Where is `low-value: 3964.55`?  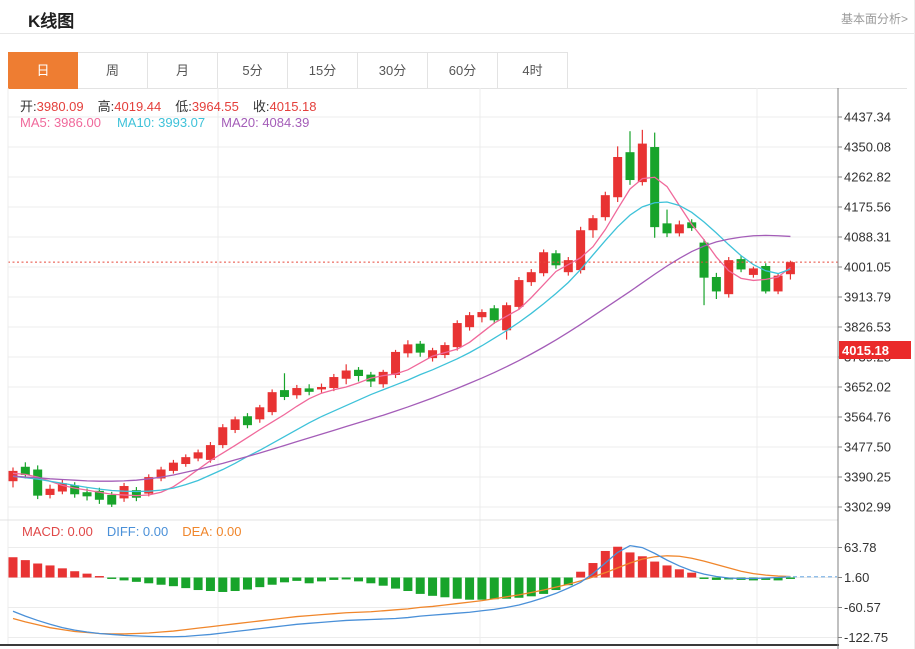 low-value: 3964.55 is located at coordinates (215, 106).